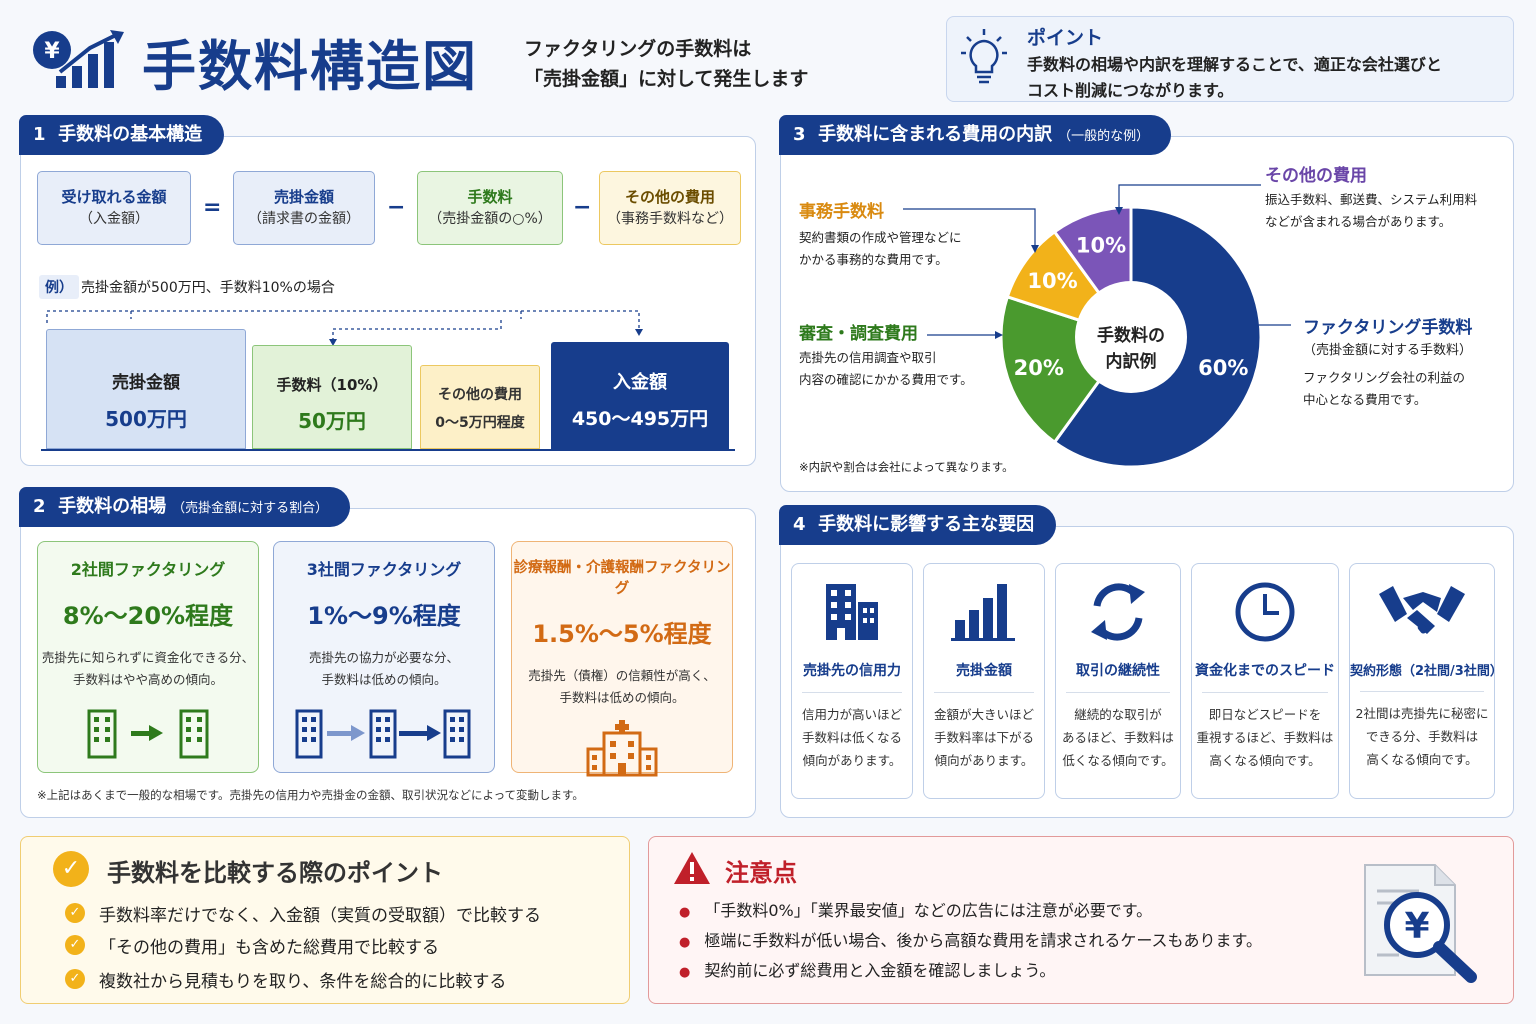 This screenshot has height=1024, width=1536. I want to click on section-4-tab: 4 手数料に影響する主な要因, so click(918, 525).